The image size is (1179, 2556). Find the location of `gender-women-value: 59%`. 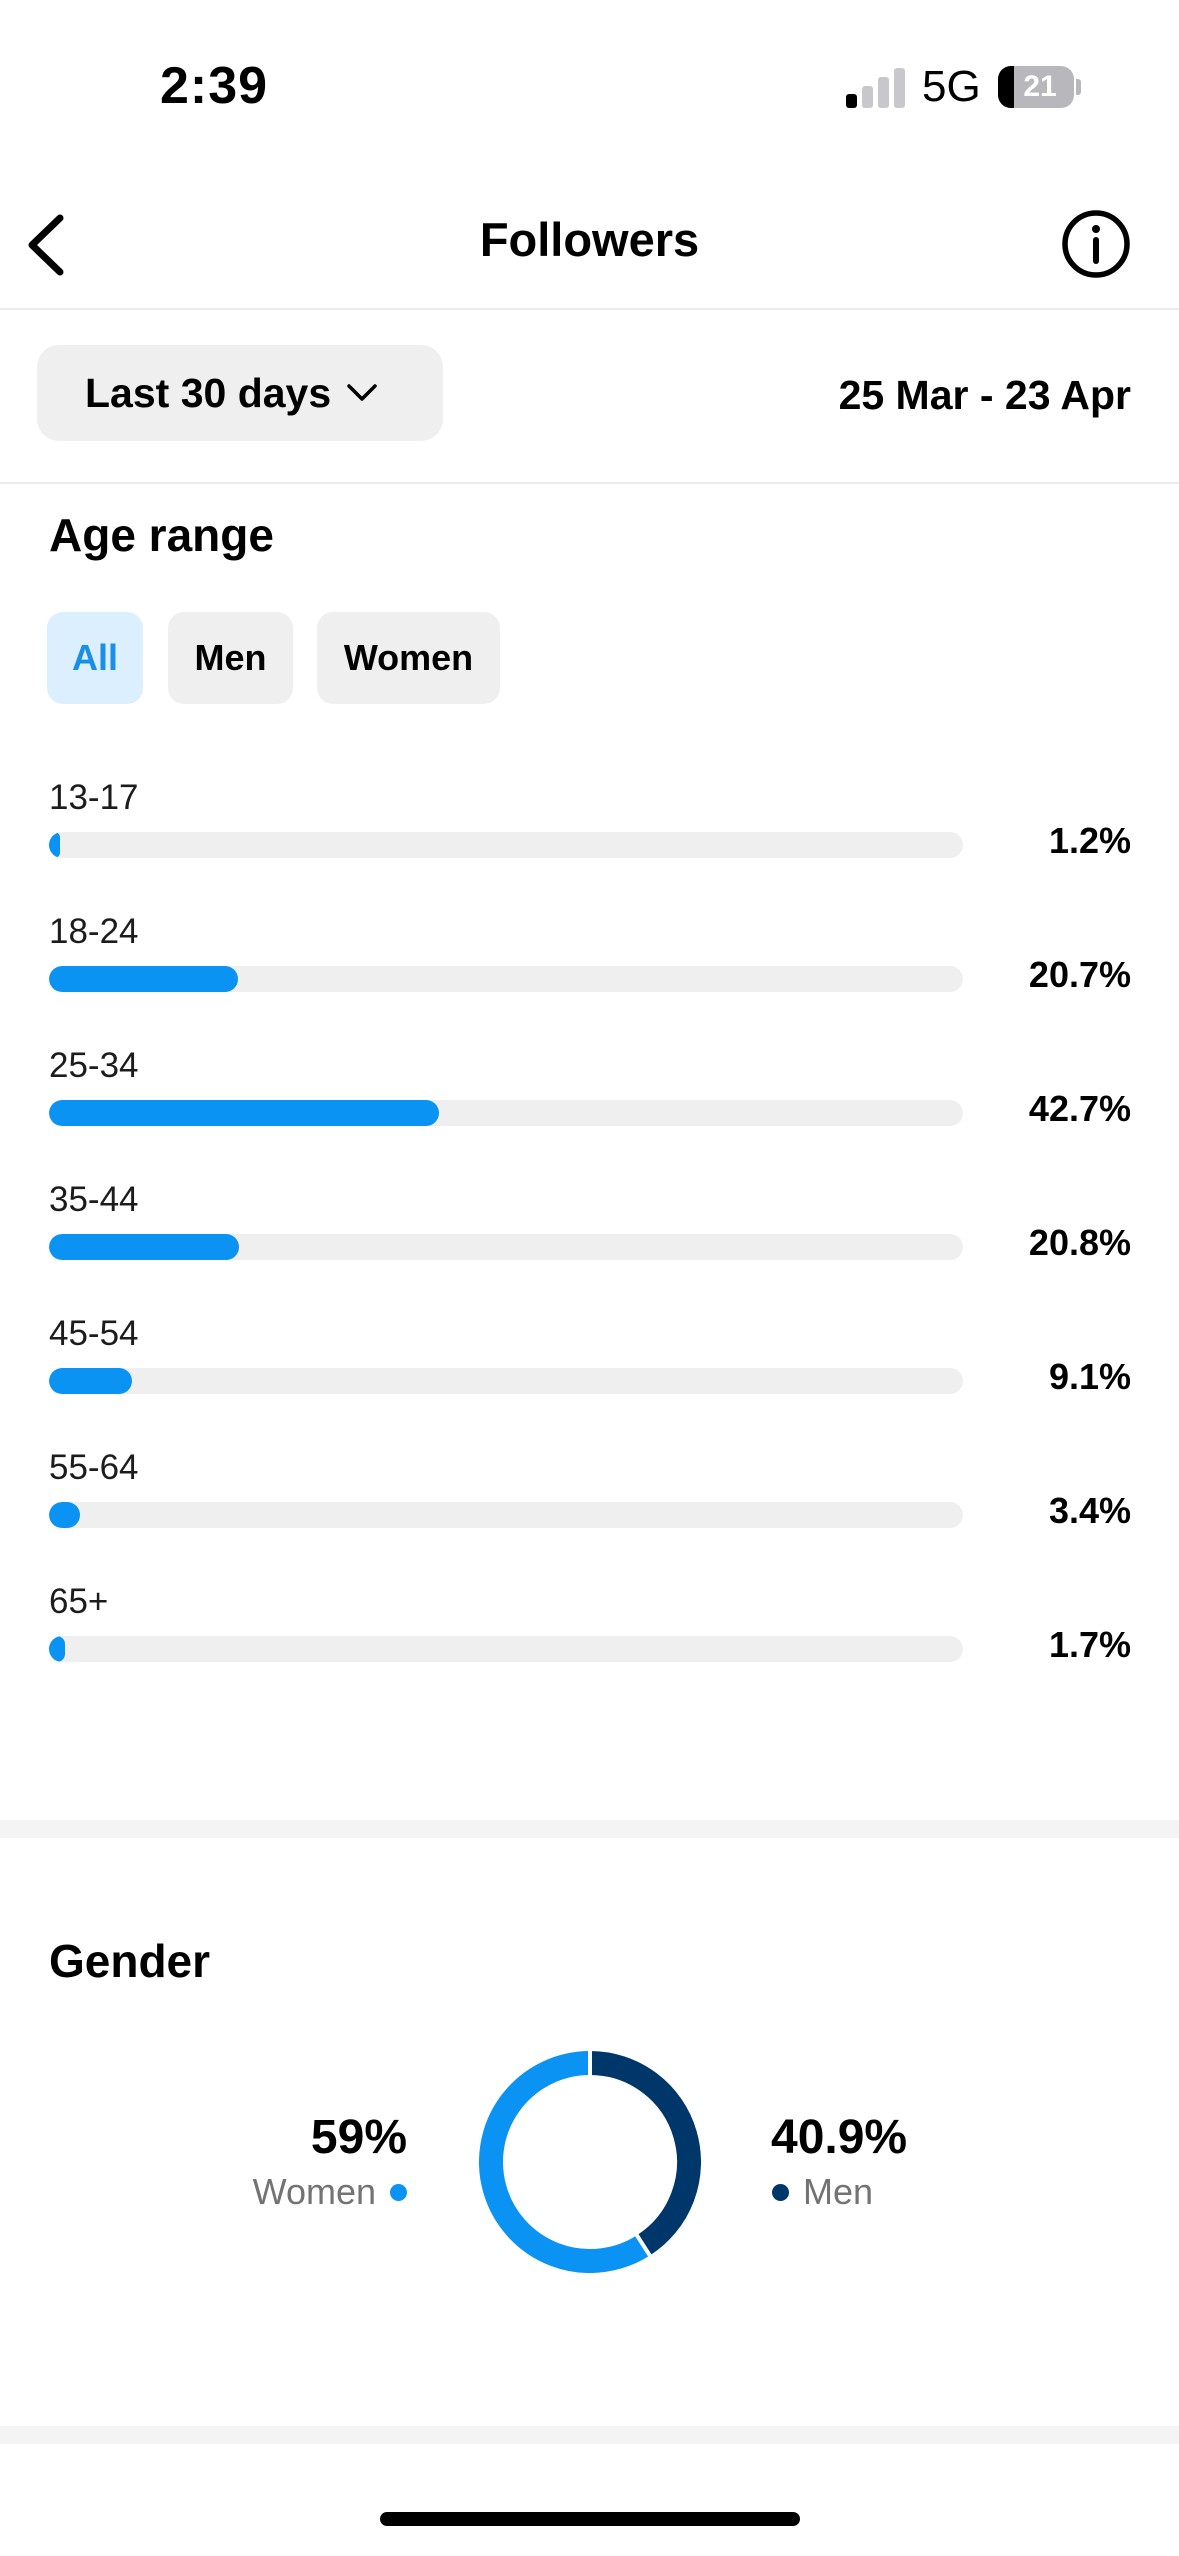

gender-women-value: 59% is located at coordinates (358, 2137).